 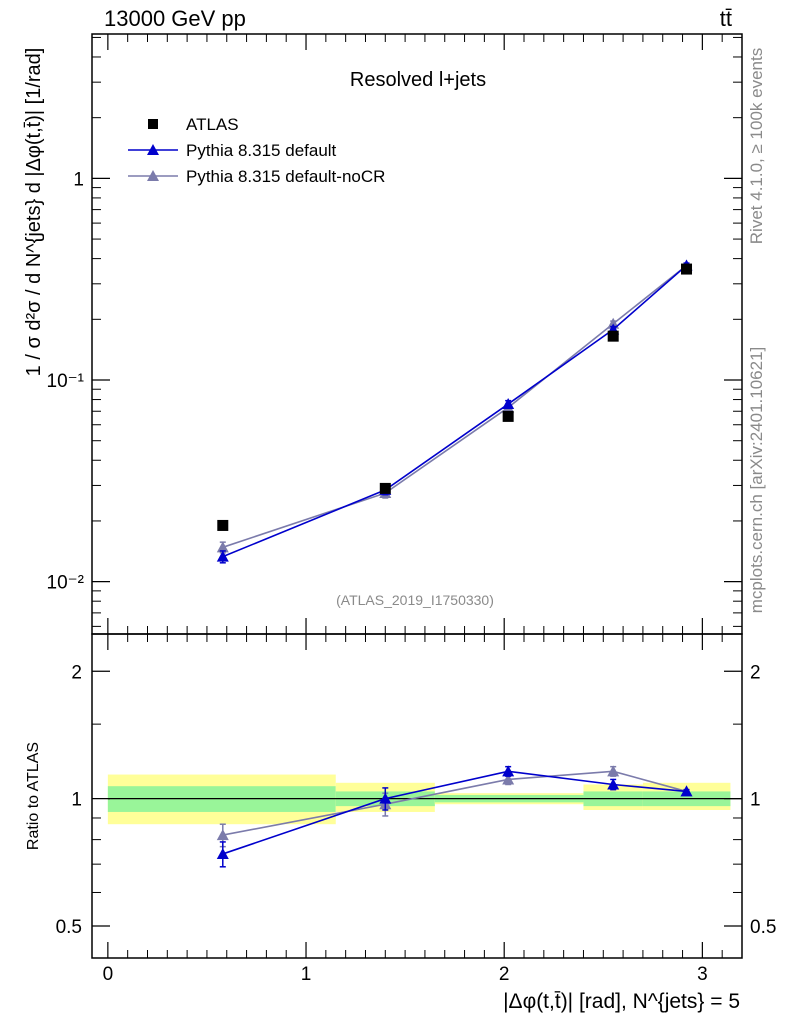 I want to click on main-y-tick-label: 10⁻¹, so click(x=66, y=381).